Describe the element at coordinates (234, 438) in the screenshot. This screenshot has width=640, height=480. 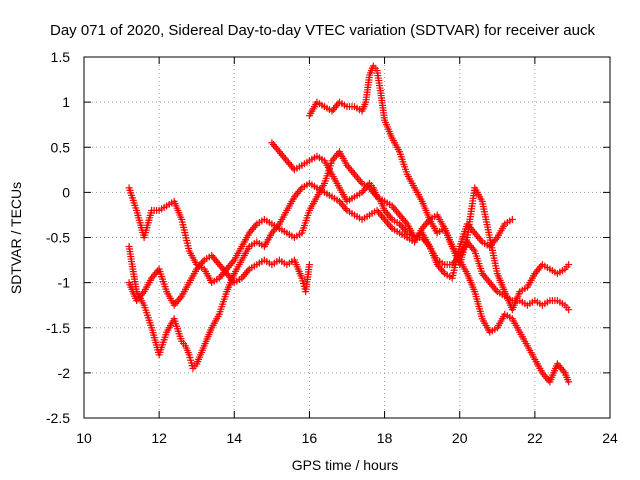
I see `x-tick-label: 14` at that location.